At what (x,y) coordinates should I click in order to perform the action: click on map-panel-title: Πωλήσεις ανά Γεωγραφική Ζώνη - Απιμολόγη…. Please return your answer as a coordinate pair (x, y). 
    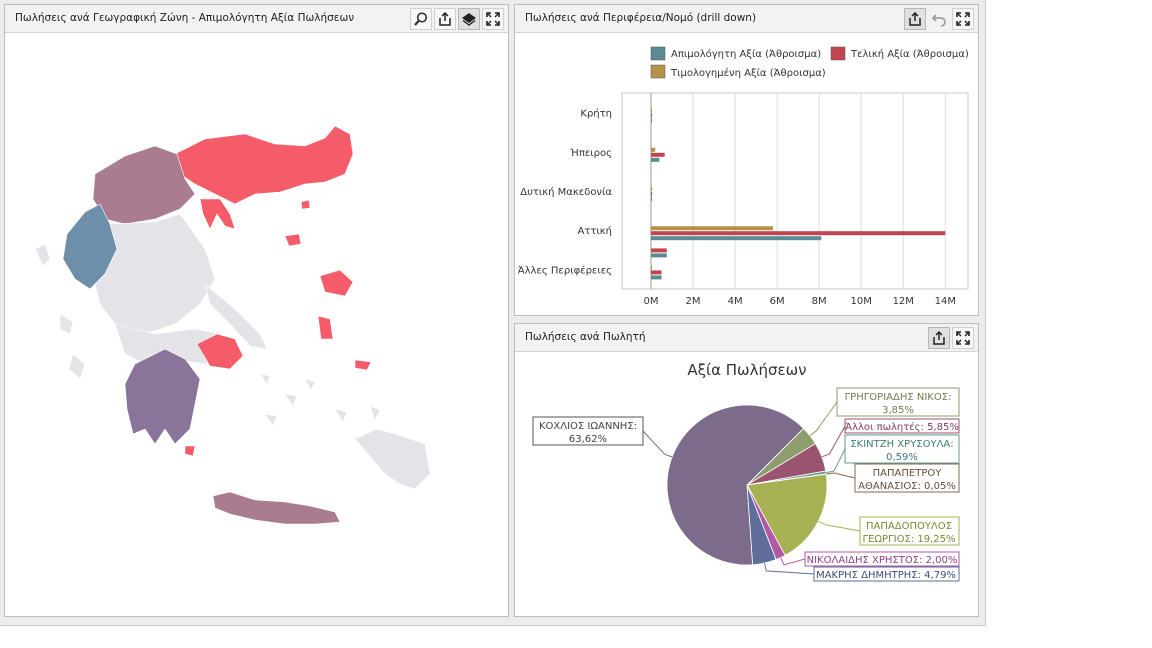
    Looking at the image, I should click on (185, 18).